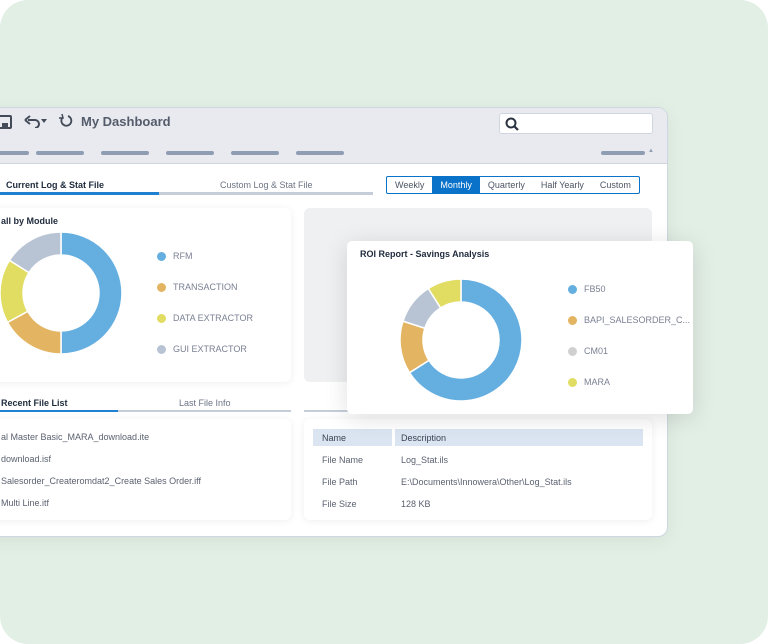  What do you see at coordinates (34, 403) in the screenshot?
I see `tab-recent-files: Recent File List` at bounding box center [34, 403].